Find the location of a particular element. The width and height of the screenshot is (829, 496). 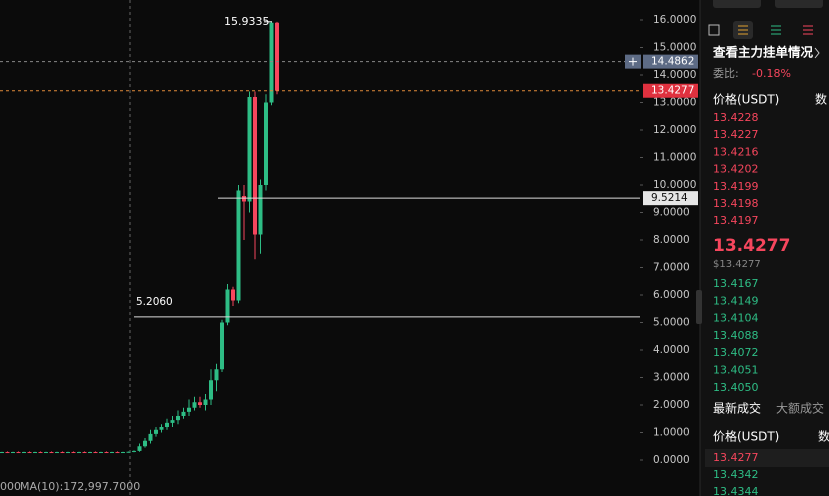

y-tick-label: 12.0000 is located at coordinates (674, 130).